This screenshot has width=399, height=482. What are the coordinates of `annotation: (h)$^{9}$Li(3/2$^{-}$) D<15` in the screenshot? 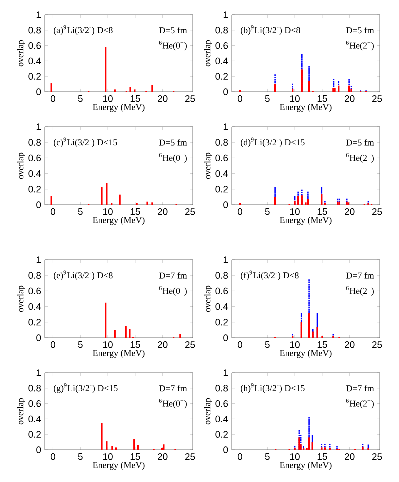 It's located at (272, 389).